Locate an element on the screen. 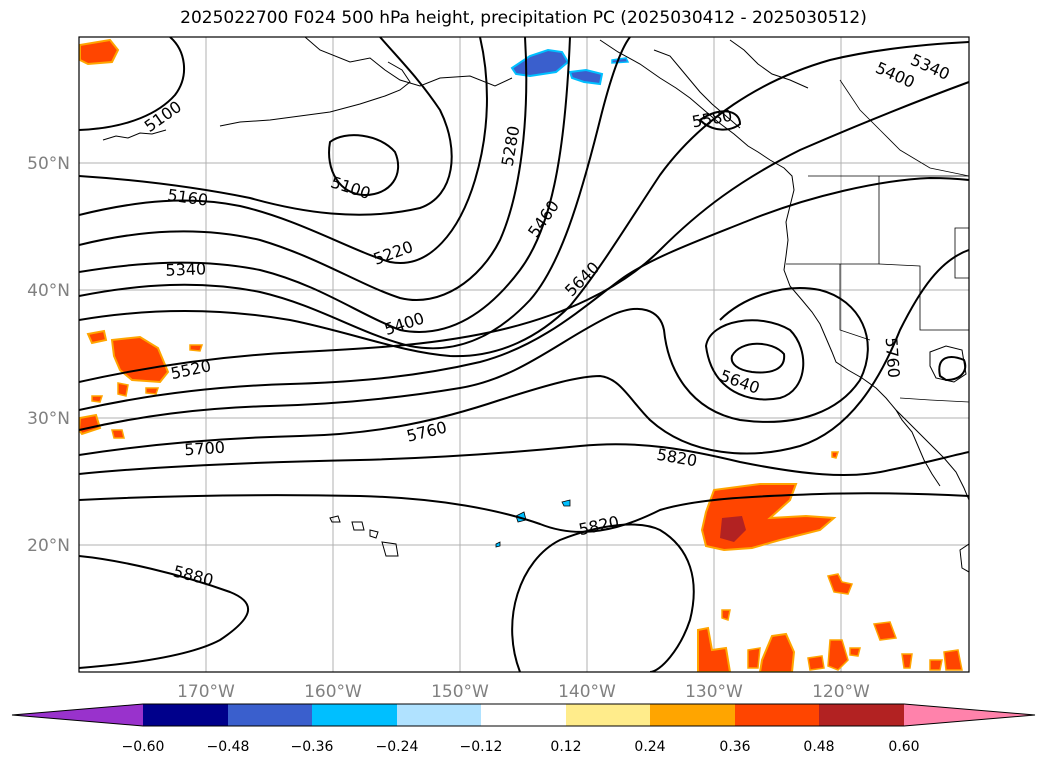 This screenshot has width=1047, height=765. lon-label: 170°W is located at coordinates (206, 692).